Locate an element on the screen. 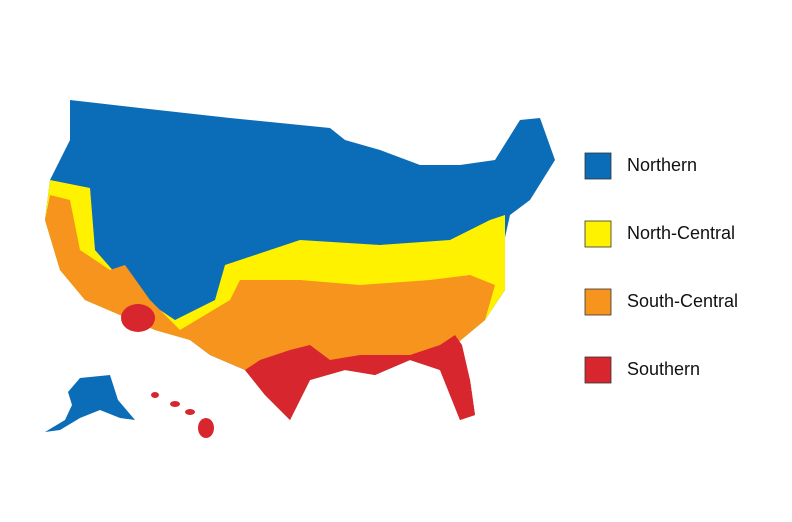 This screenshot has width=792, height=522. southern-zone is located at coordinates (360, 377).